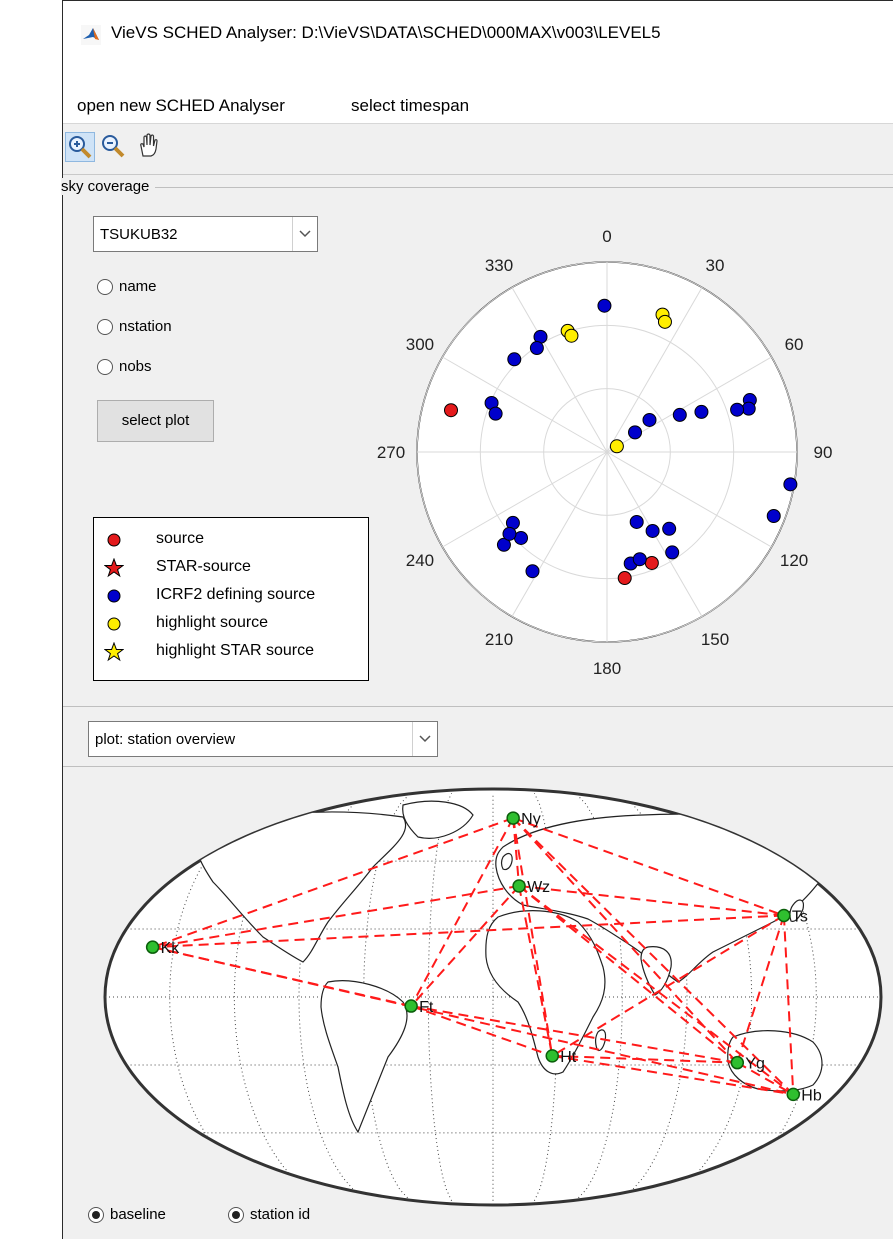  What do you see at coordinates (499, 639) in the screenshot?
I see `azimuth-tick-label: 210` at bounding box center [499, 639].